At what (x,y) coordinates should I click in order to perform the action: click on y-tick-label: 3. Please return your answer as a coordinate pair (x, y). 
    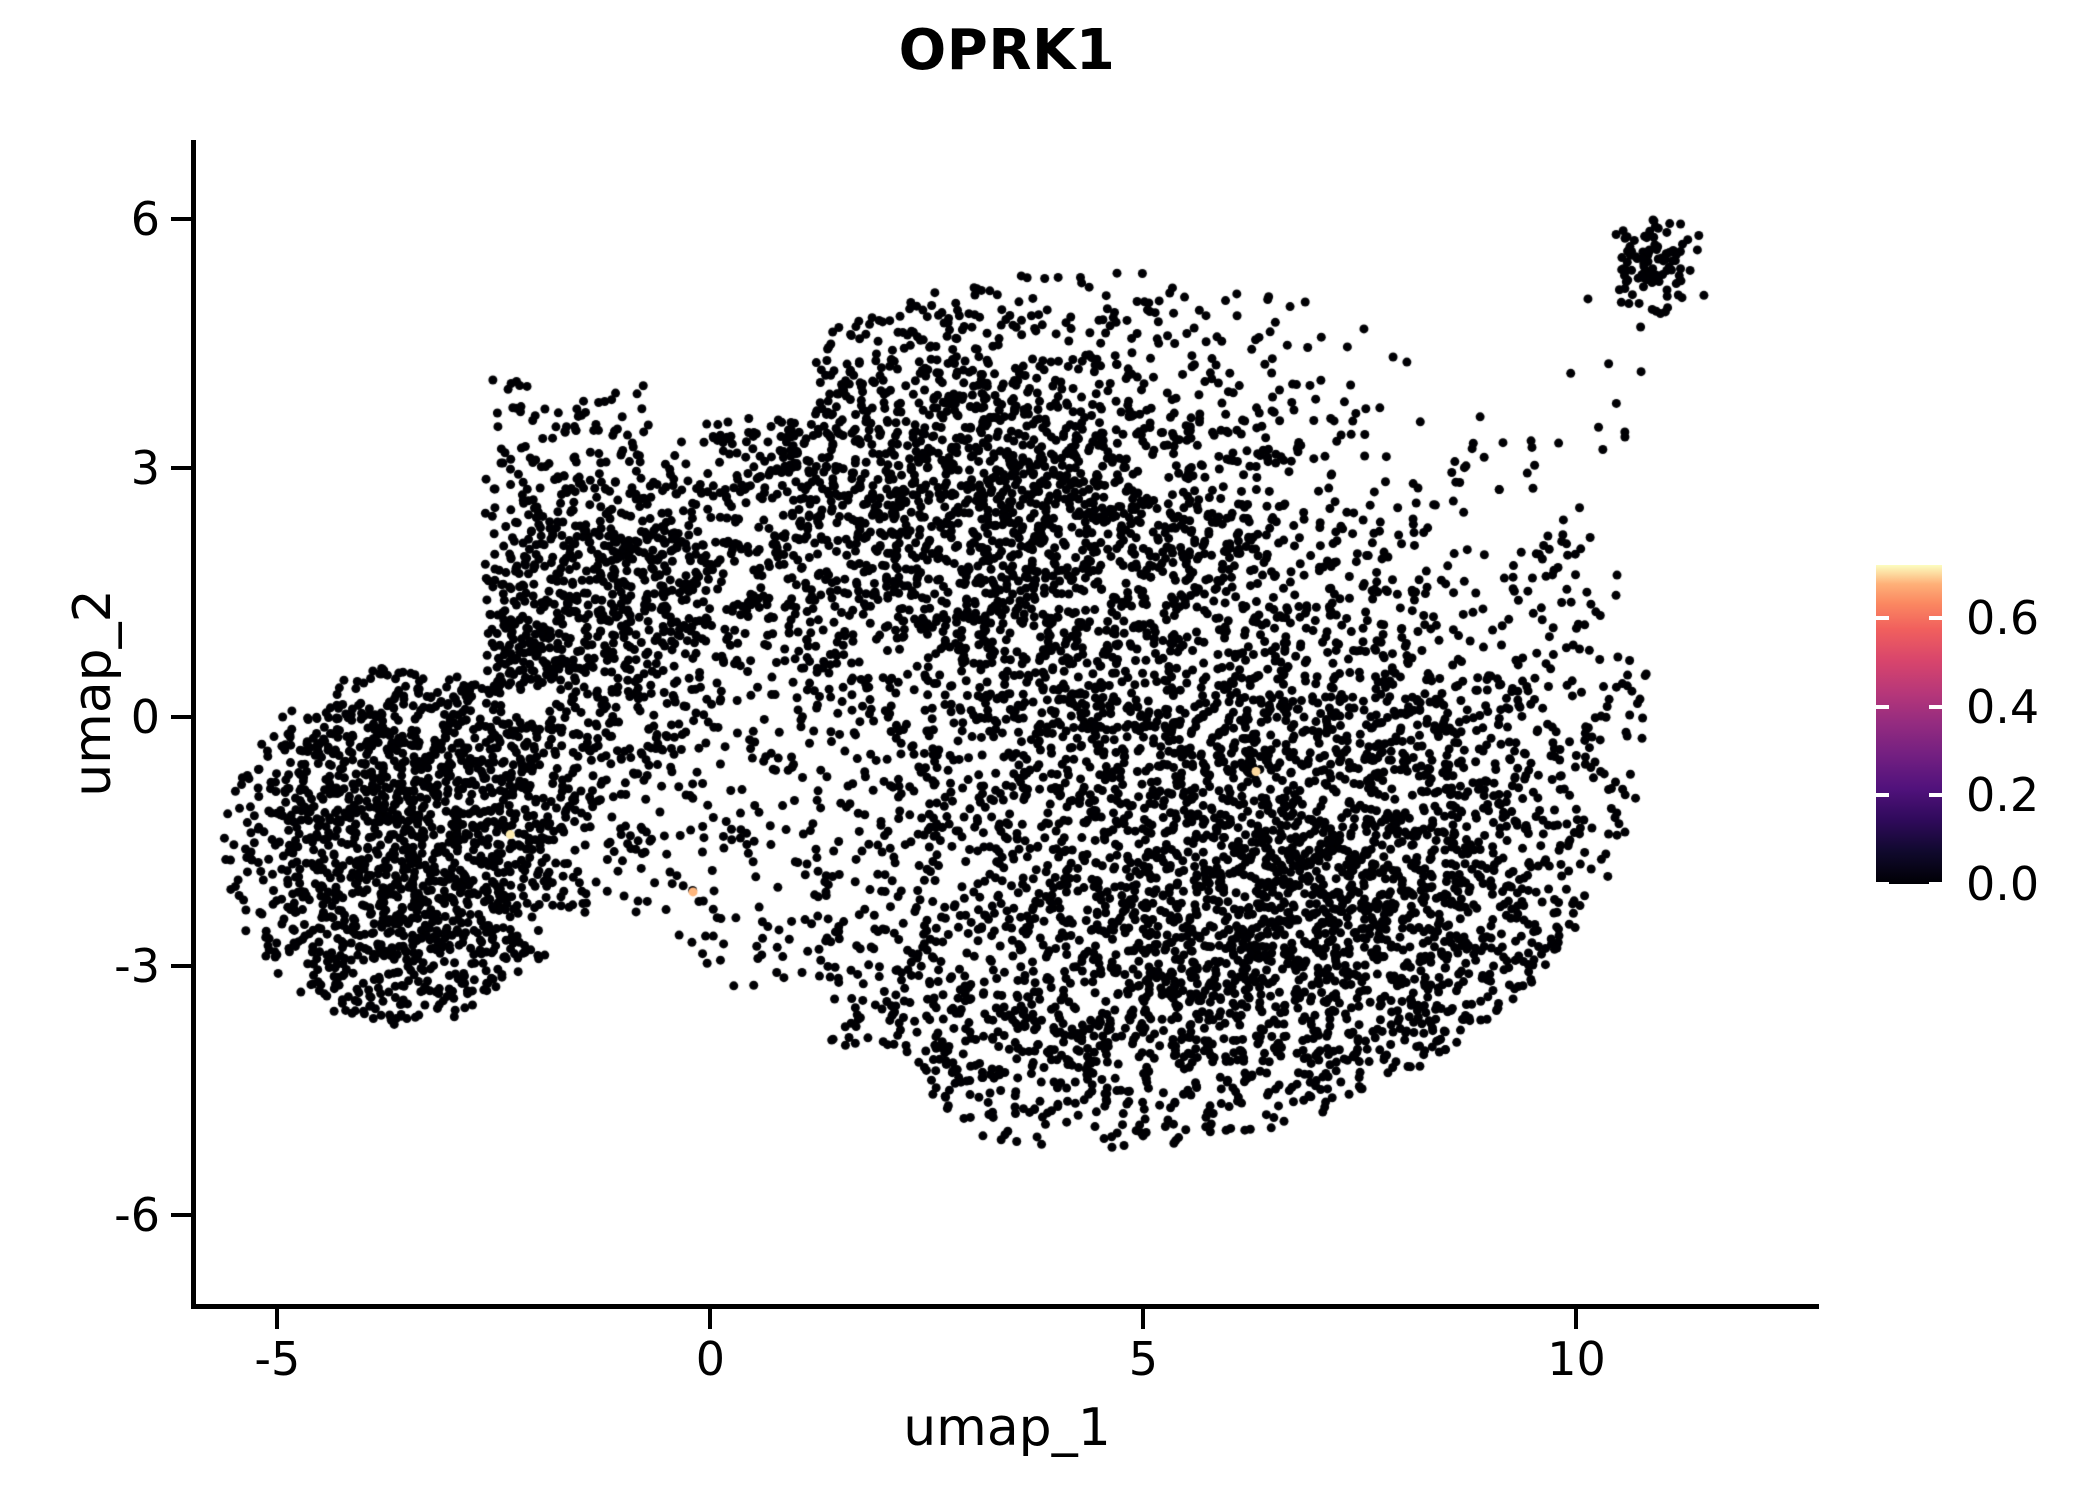
    Looking at the image, I should click on (145, 467).